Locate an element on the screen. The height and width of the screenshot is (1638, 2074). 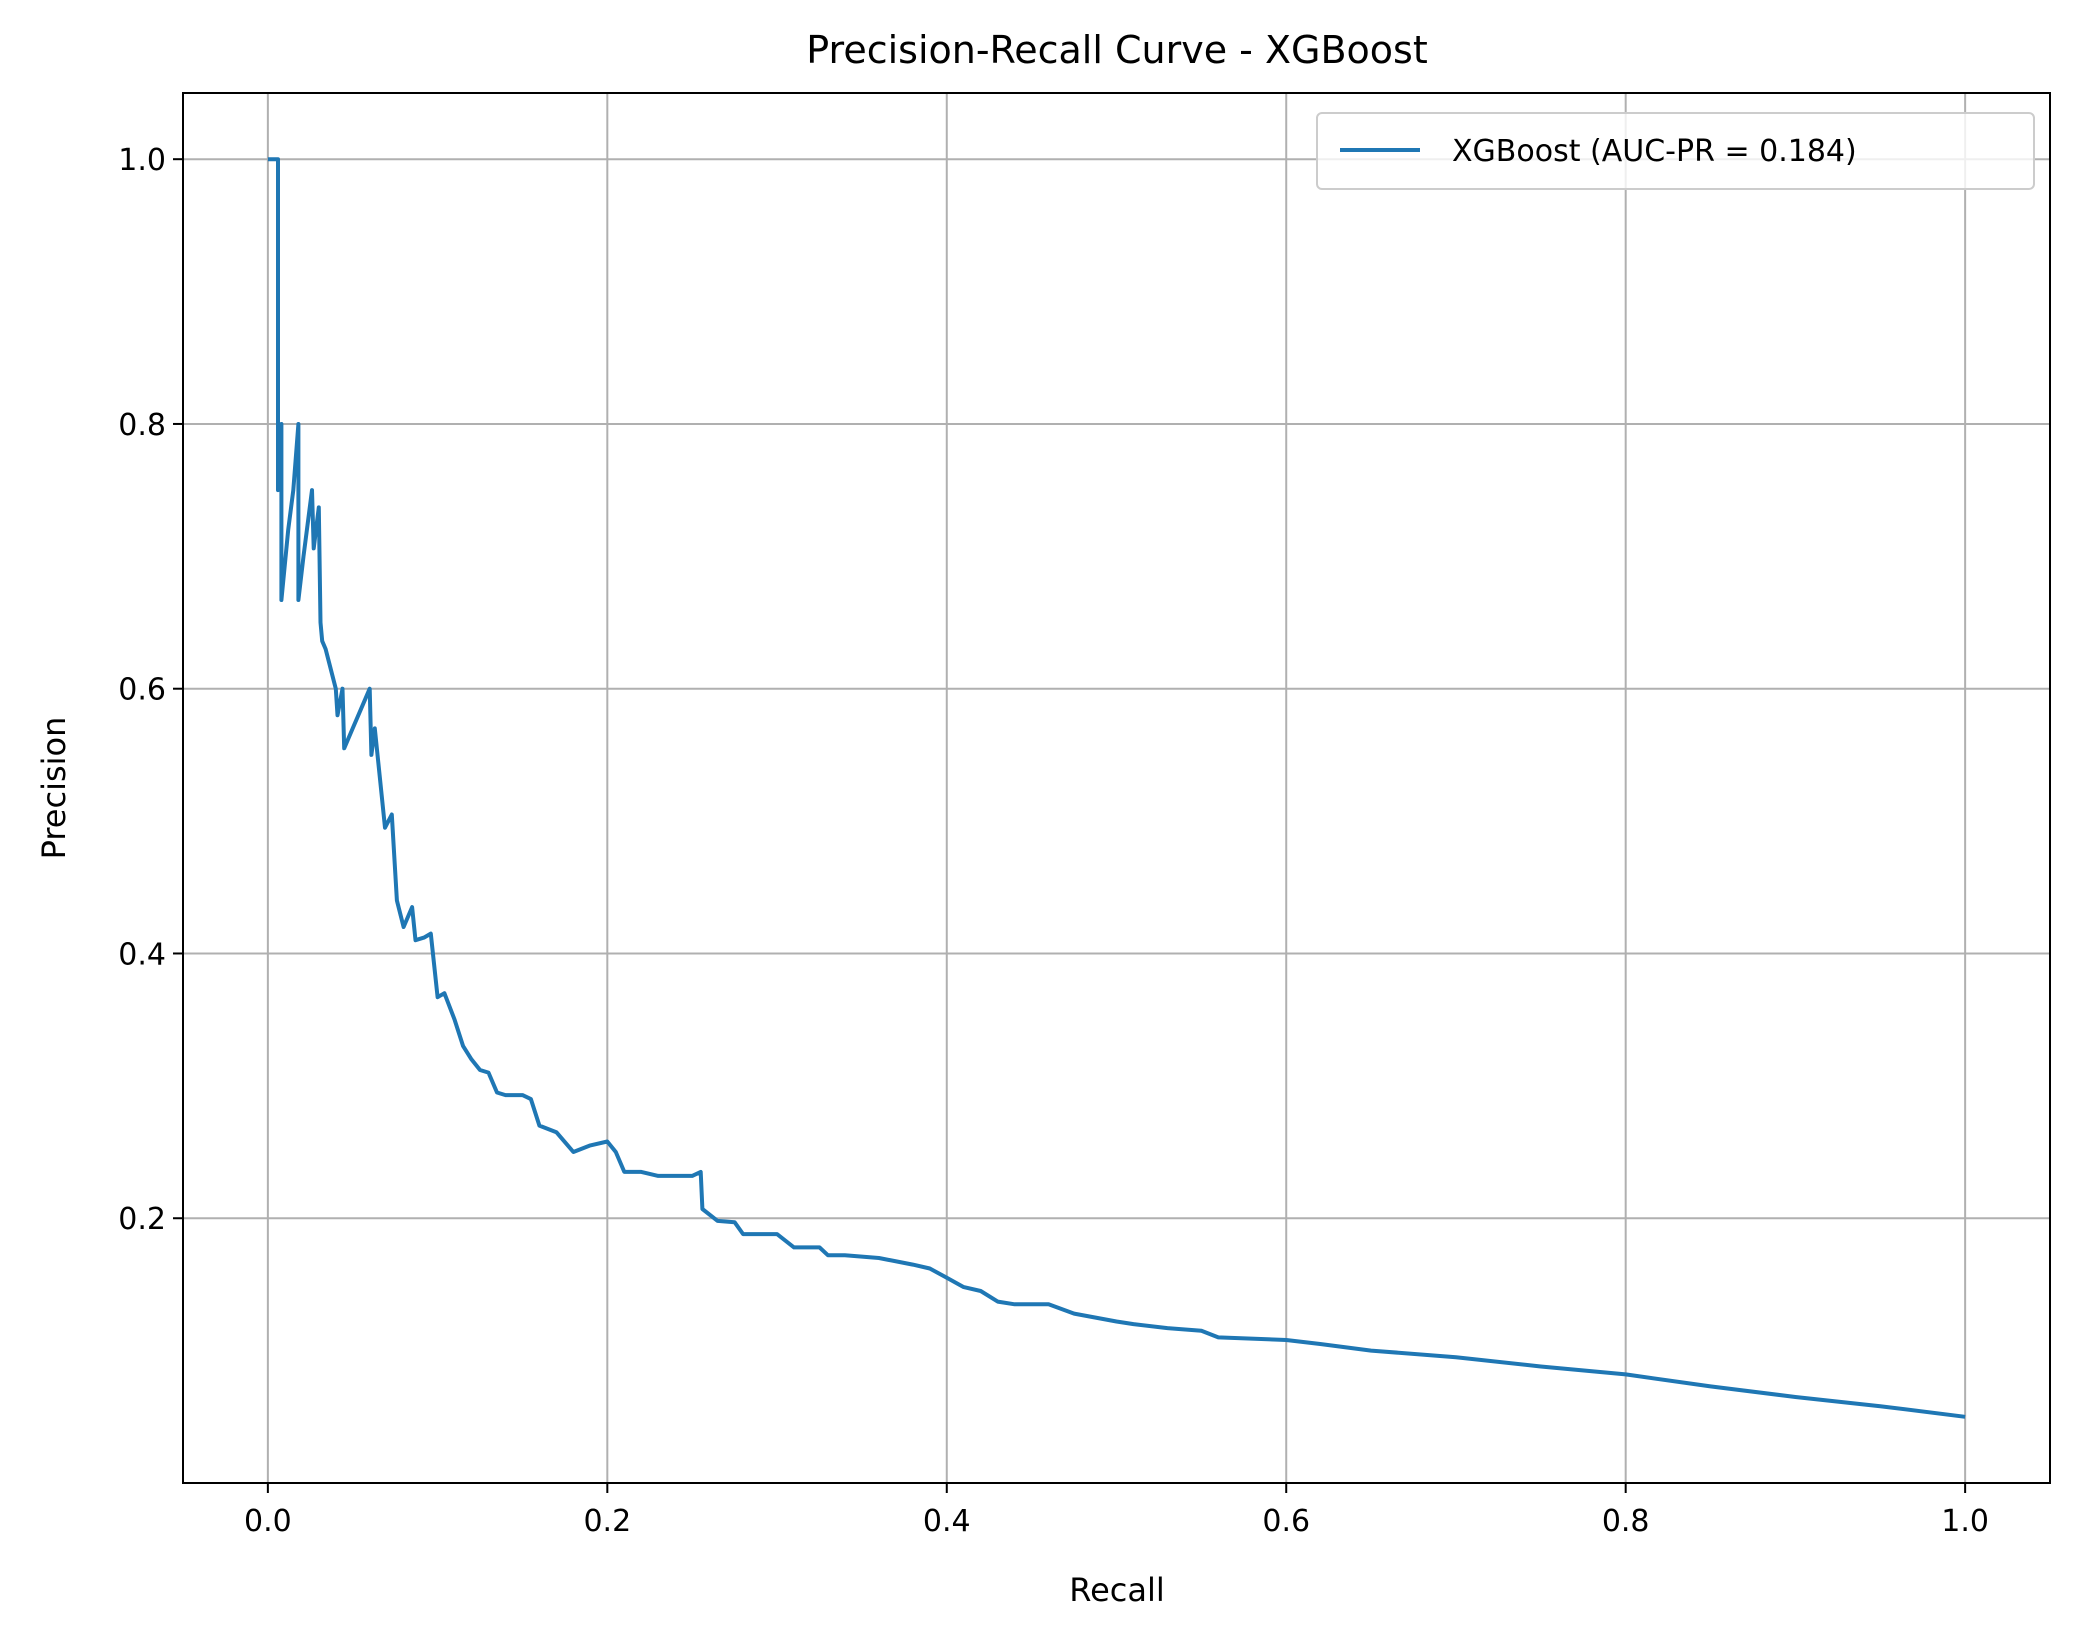
y-tick-label: 0.6 is located at coordinates (142, 690).